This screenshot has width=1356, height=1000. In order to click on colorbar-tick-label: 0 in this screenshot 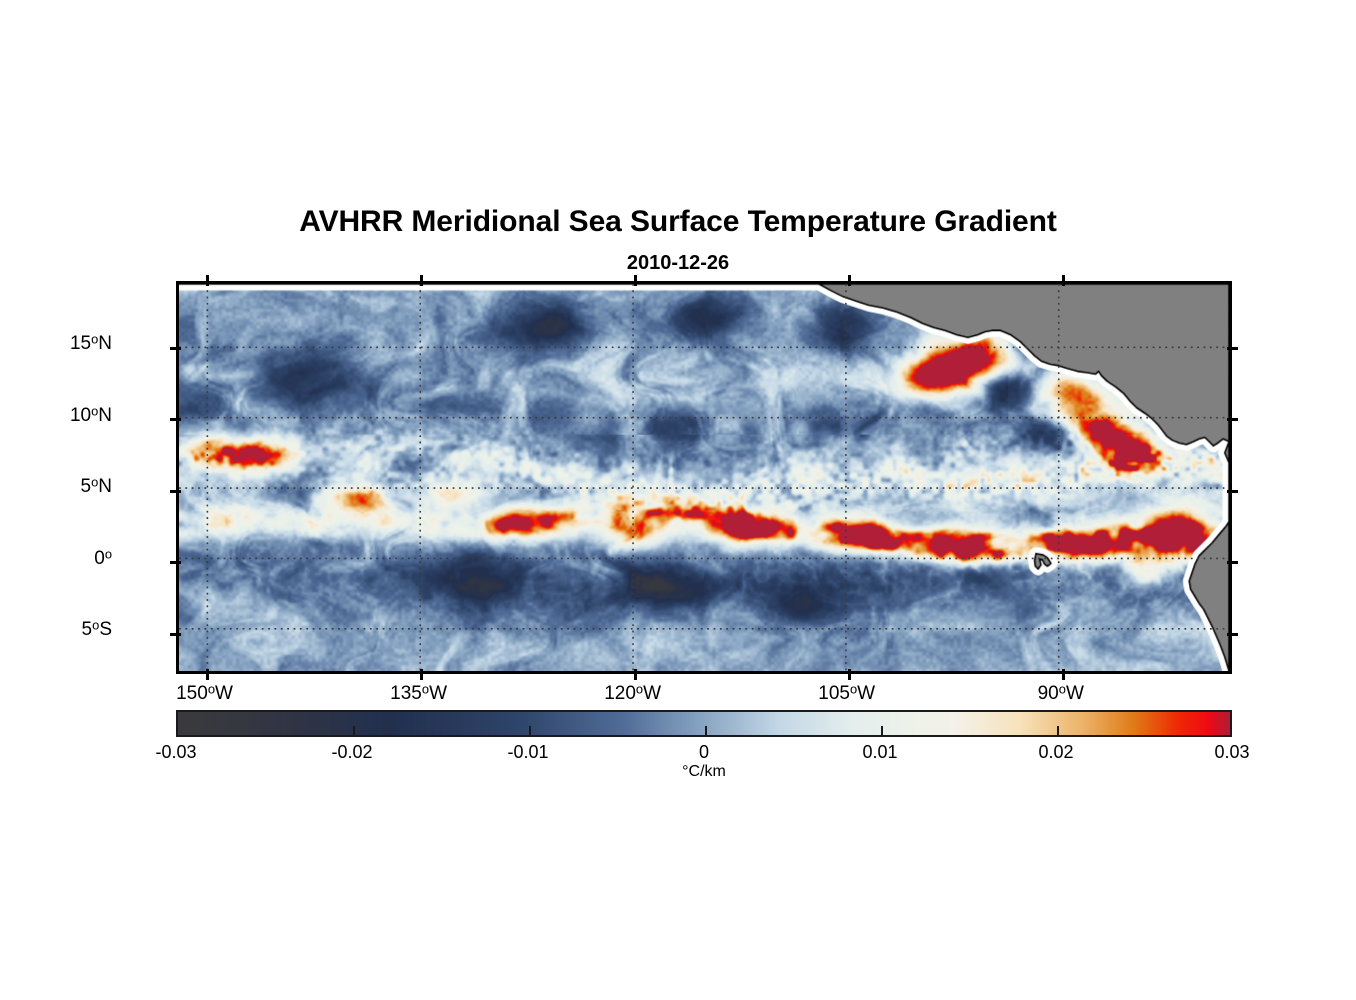, I will do `click(703, 752)`.